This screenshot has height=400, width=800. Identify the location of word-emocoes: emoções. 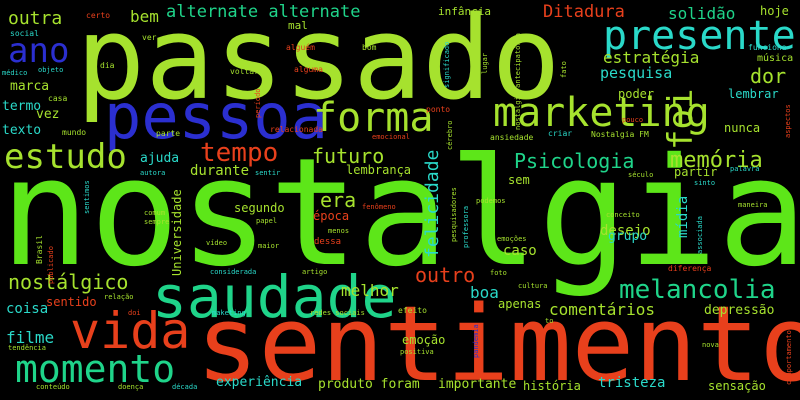
(512, 239).